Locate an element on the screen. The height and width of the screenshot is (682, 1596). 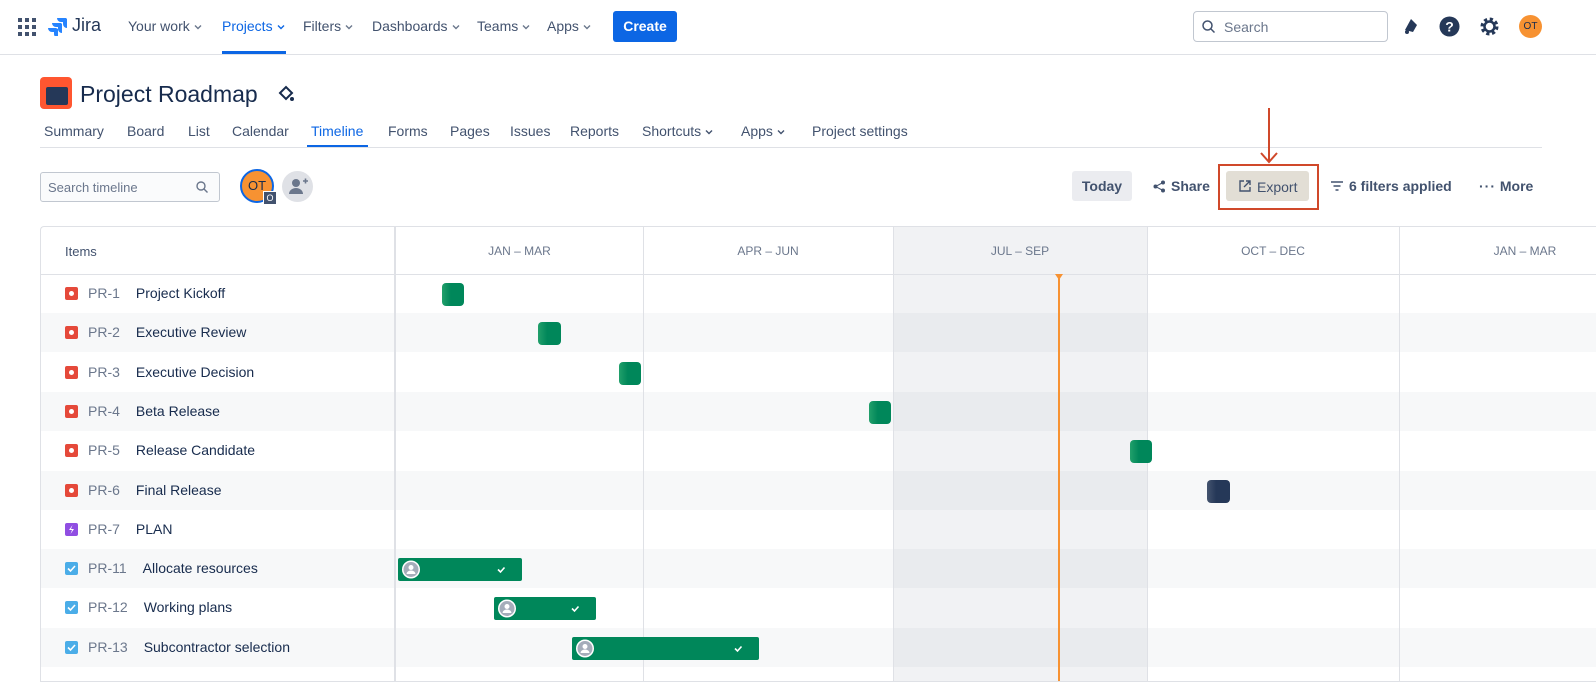
project-tab: Issues is located at coordinates (530, 131).